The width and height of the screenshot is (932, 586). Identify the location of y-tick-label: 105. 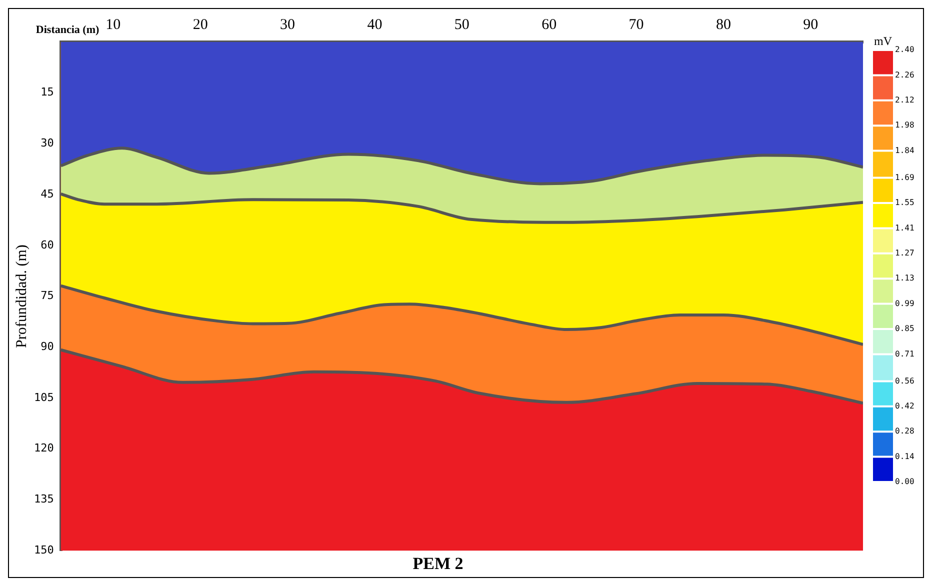
(44, 397).